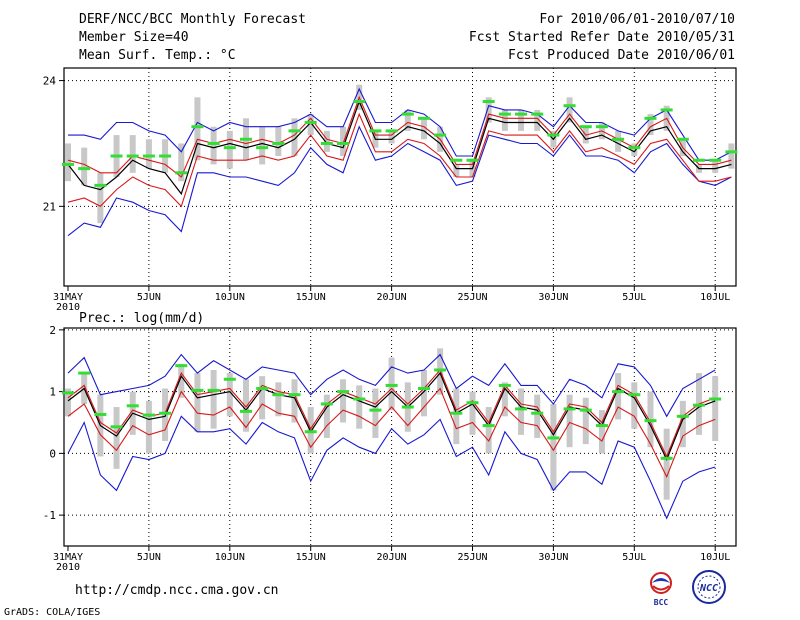  I want to click on forecast-period: For 2010/06/01-2010/07/10, so click(637, 19).